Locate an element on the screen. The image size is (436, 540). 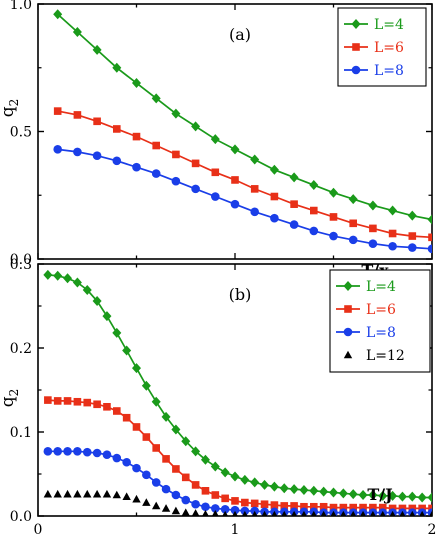
y-tick-label: 0.3 is located at coordinates (21, 265).